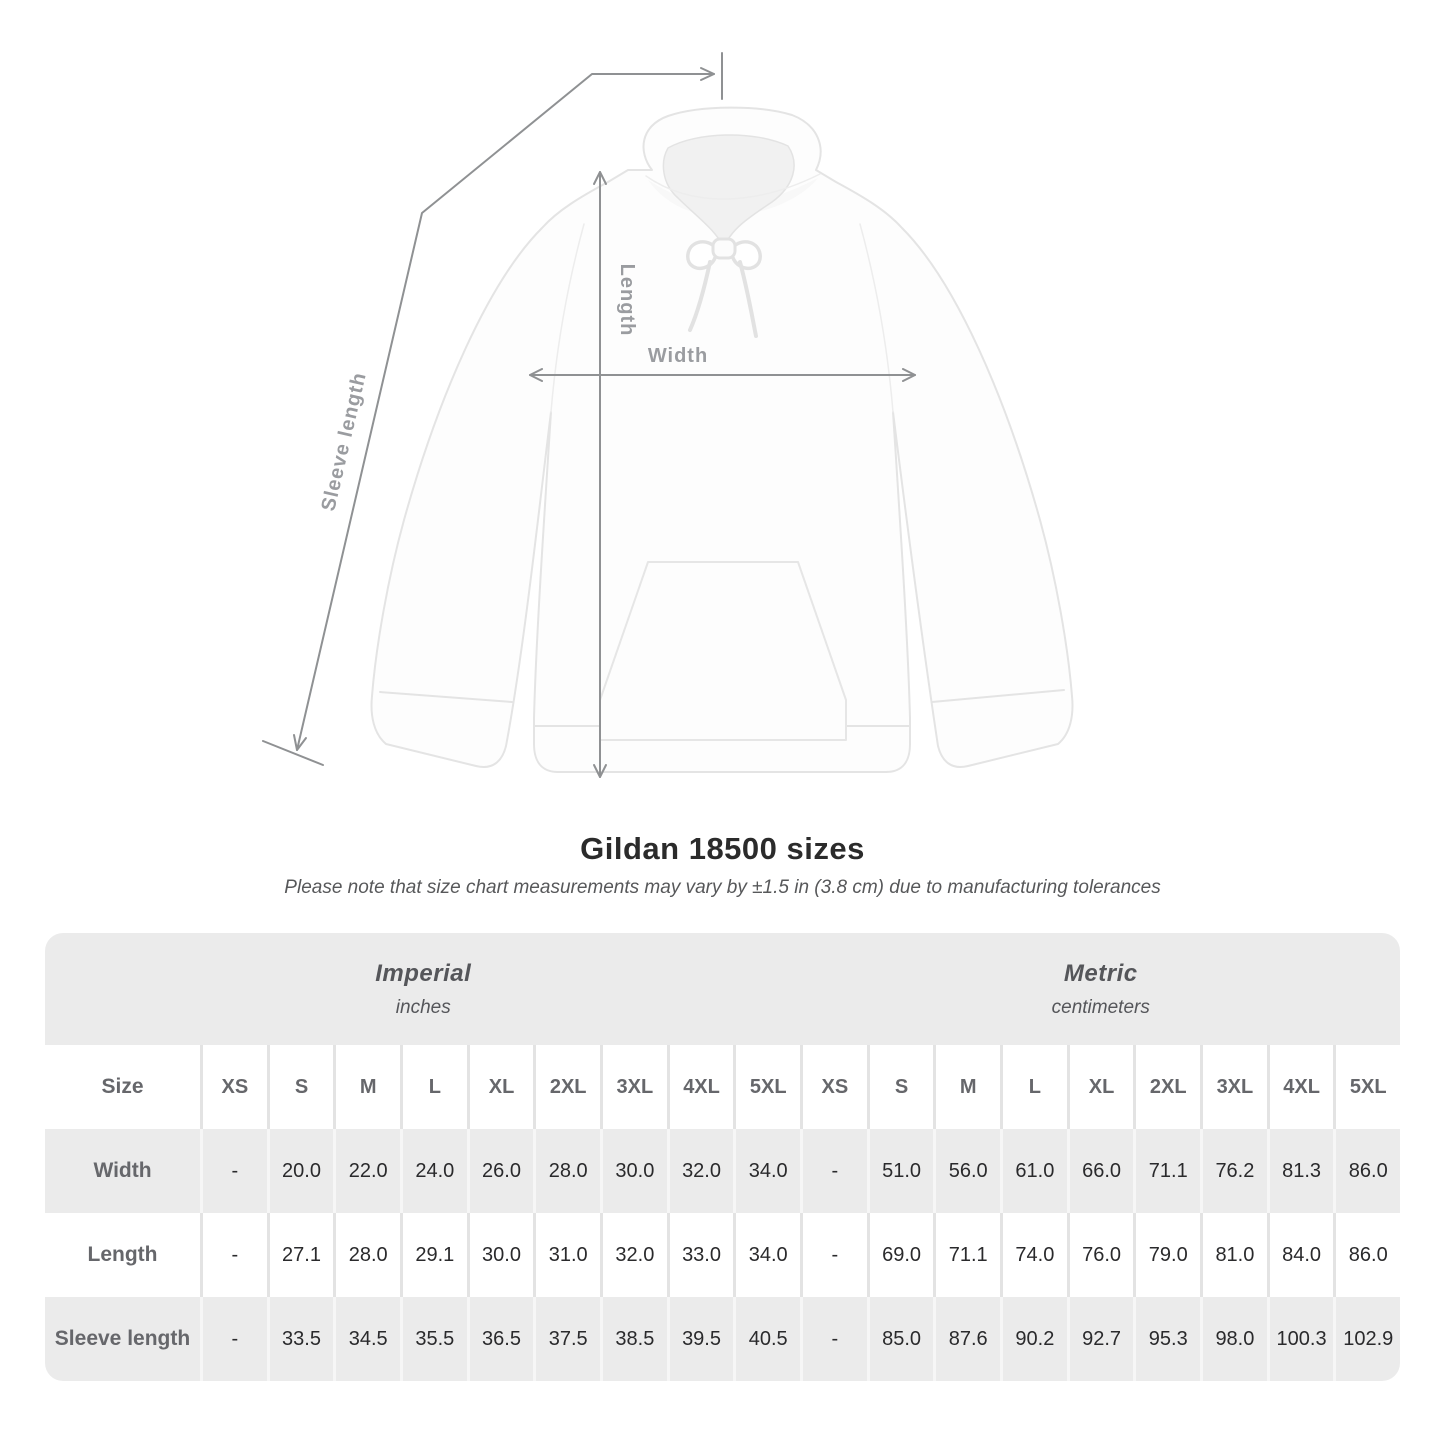 This screenshot has width=1445, height=1445. Describe the element at coordinates (970, 1087) in the screenshot. I see `size-header-metric-m: M` at that location.